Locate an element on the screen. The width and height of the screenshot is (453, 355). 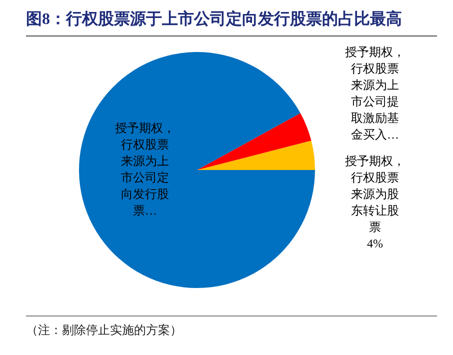
text: （注：剔除停止实施的方案） is located at coordinates (104, 330).